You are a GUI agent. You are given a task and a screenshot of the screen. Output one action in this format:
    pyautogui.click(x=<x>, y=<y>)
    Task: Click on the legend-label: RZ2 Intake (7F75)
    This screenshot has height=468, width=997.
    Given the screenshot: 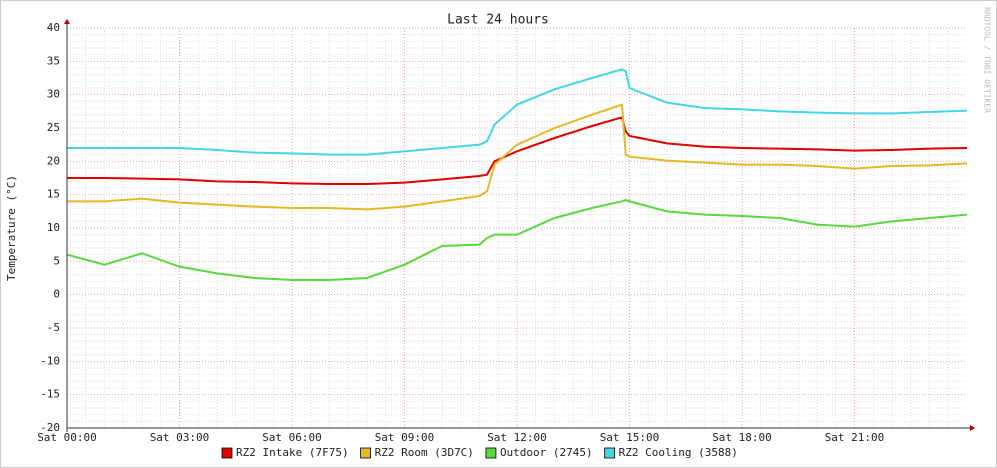 What is the action you would take?
    pyautogui.click(x=292, y=452)
    